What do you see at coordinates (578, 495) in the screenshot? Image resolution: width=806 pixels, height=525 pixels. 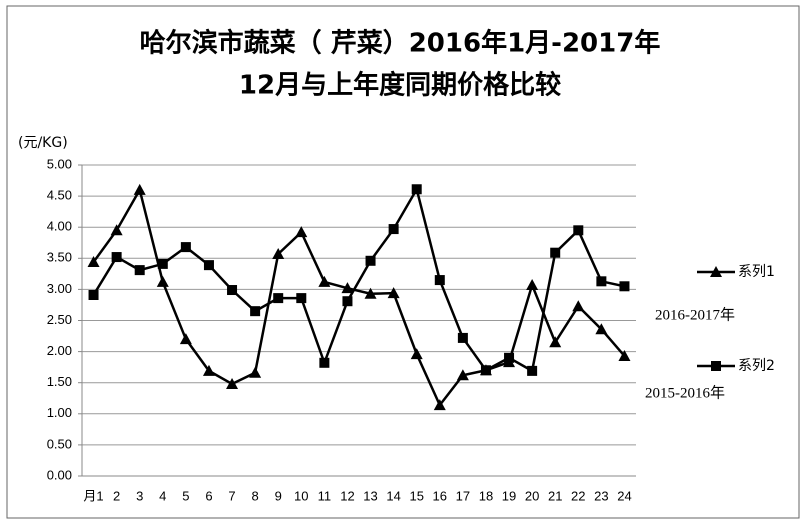 I see `x-tick-label: 22` at bounding box center [578, 495].